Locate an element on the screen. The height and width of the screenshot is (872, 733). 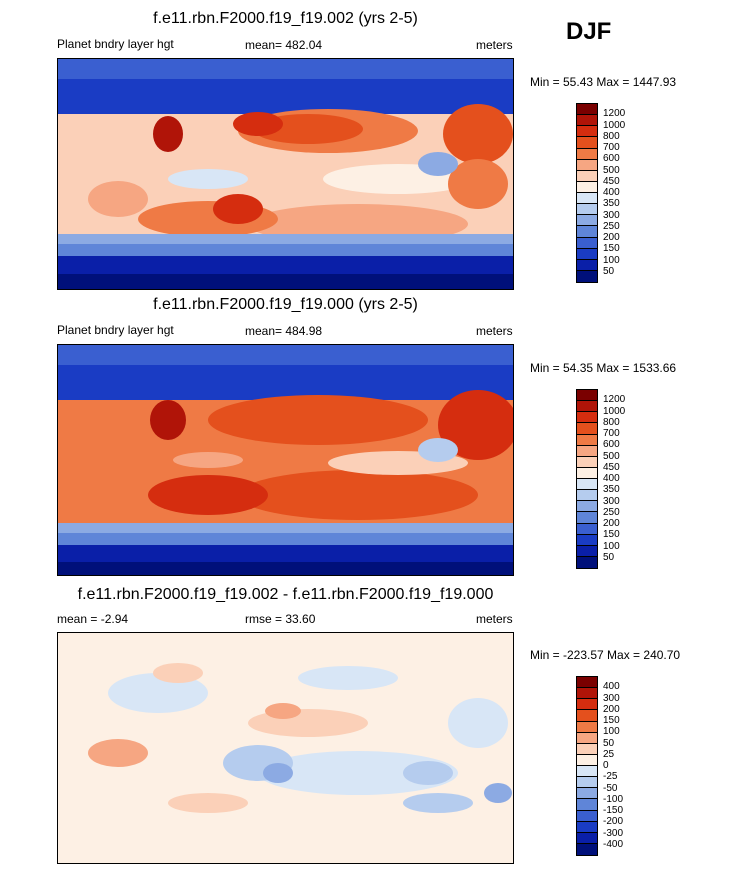
panel-2-title: f.e11.rbn.F2000.f19_f19.000 (yrs 2-5) is located at coordinates (285, 304).